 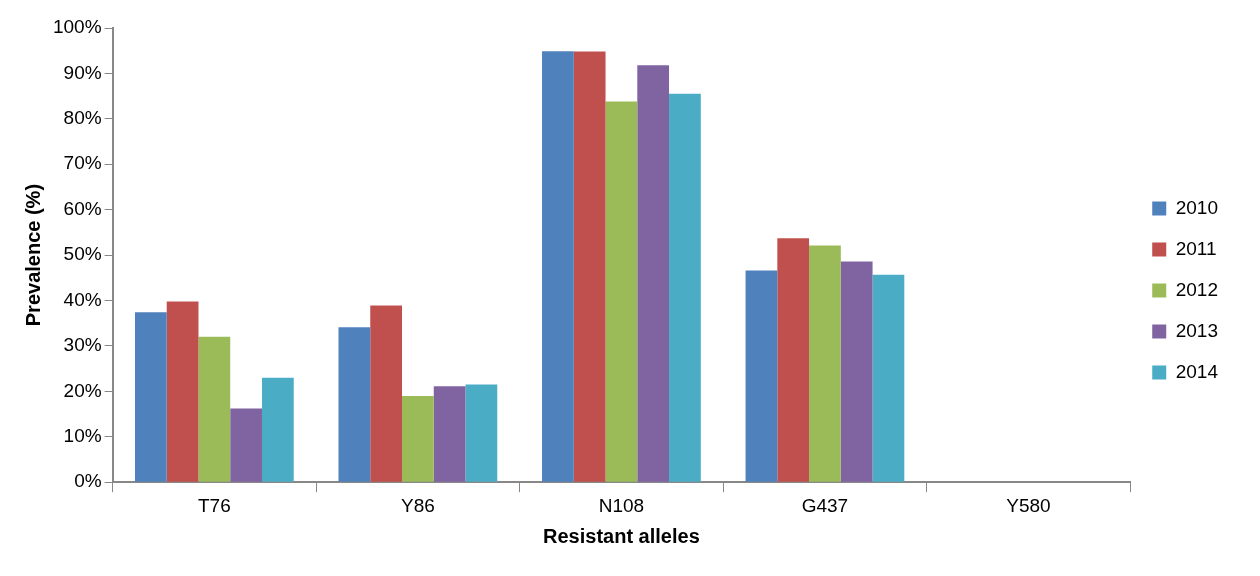 I want to click on legend-label: 2010, so click(x=1197, y=207).